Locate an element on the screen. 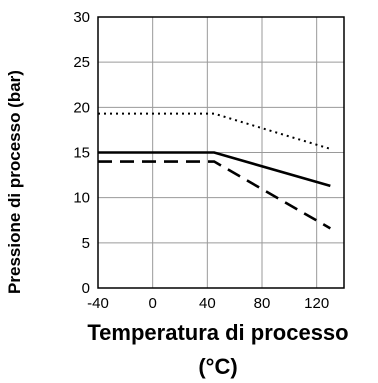  x-axis-label-line1: Temperatura di processo is located at coordinates (217, 332).